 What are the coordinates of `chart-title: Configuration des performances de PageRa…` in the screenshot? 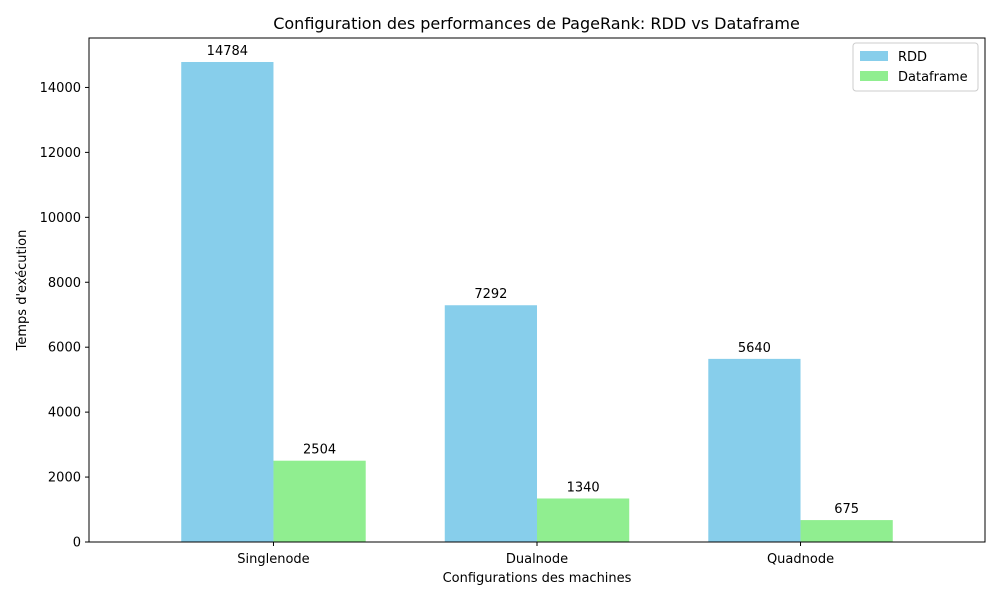 It's located at (536, 23).